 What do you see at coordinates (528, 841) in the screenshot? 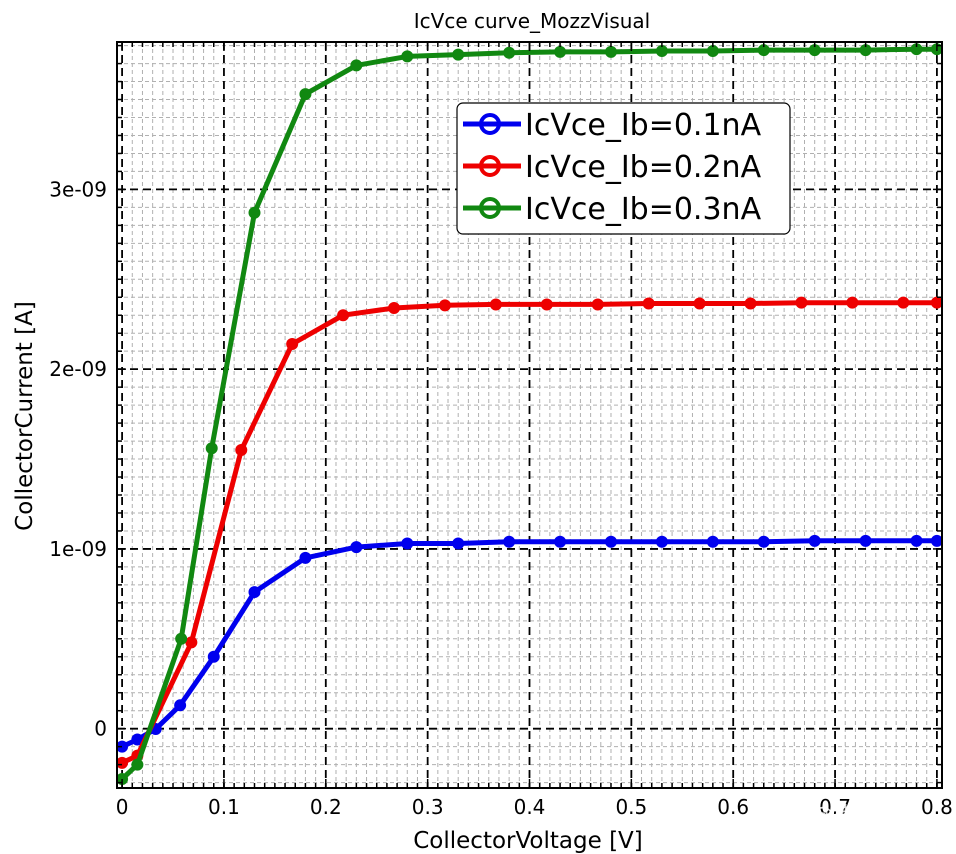
I see `x-axis-title: CollectorVoltage [V]` at bounding box center [528, 841].